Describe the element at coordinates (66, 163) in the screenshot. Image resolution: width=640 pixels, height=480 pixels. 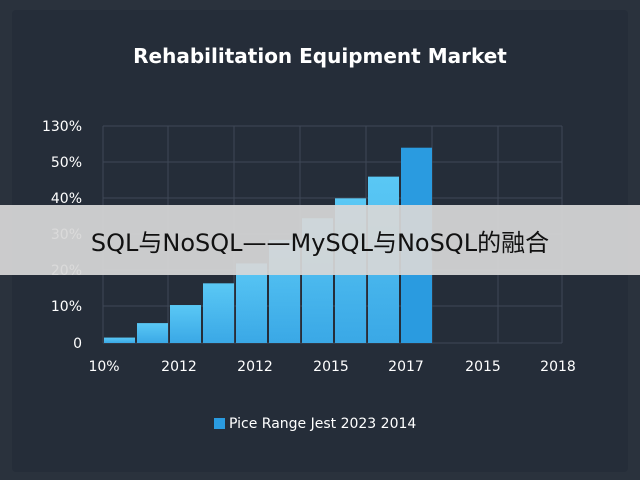
I see `y-tick-label: 50%` at that location.